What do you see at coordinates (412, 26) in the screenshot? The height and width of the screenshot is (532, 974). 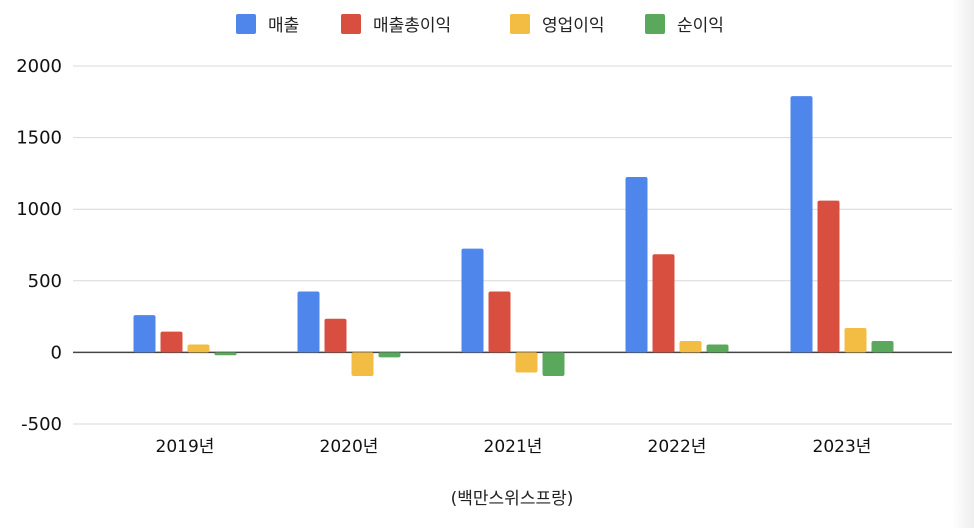 I see `legend-label: 매출총이익` at bounding box center [412, 26].